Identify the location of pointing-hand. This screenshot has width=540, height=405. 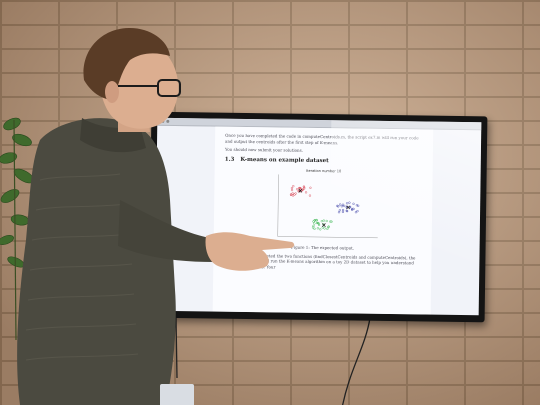
(250, 251).